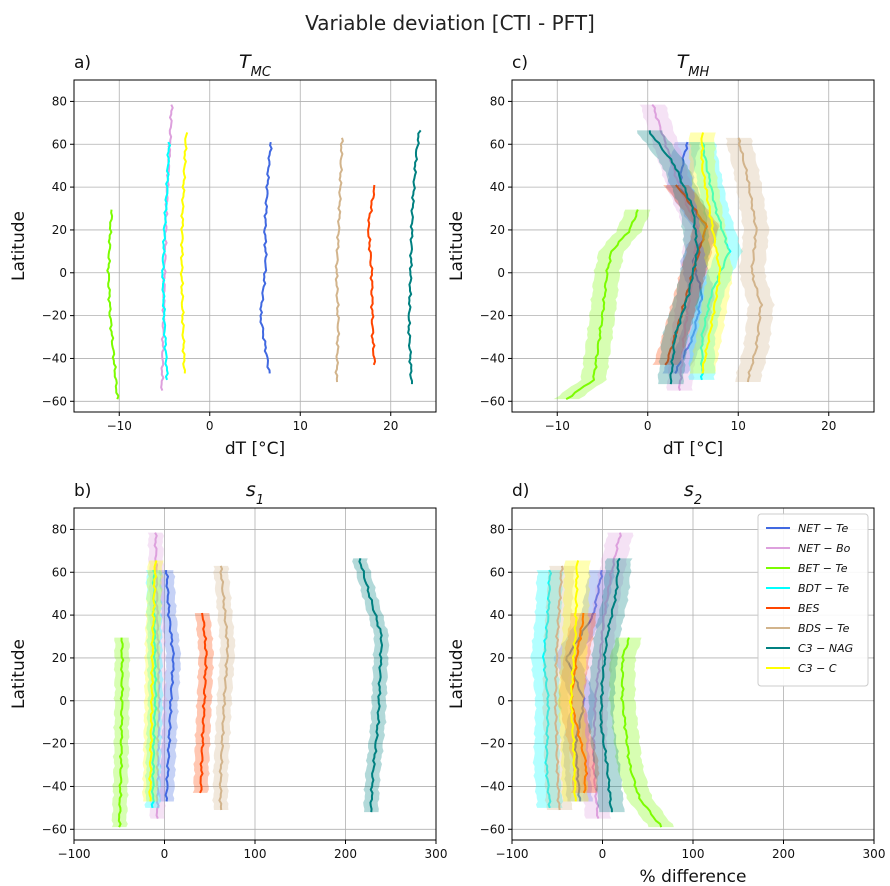  Describe the element at coordinates (817, 668) in the screenshot. I see `legend-label: C3 − C` at that location.